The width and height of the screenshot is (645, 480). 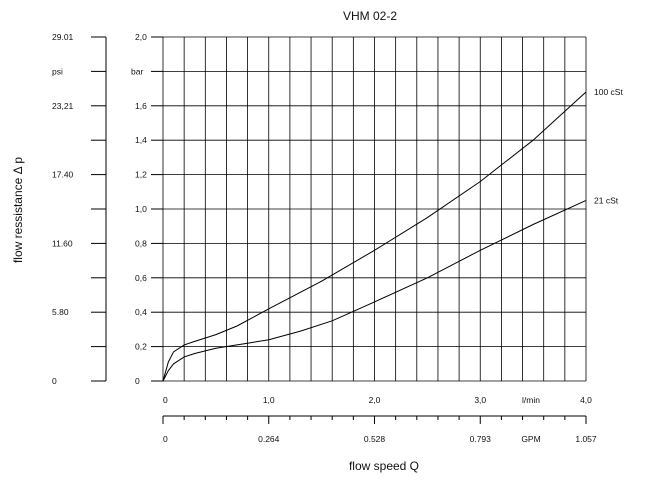 I want to click on psi-tick-label: 0, so click(x=54, y=381).